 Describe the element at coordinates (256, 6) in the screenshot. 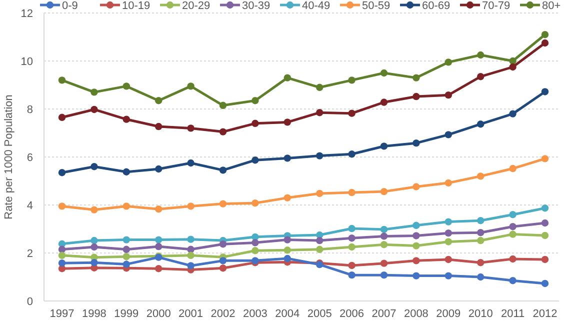

I see `legend-label: 30-39` at that location.